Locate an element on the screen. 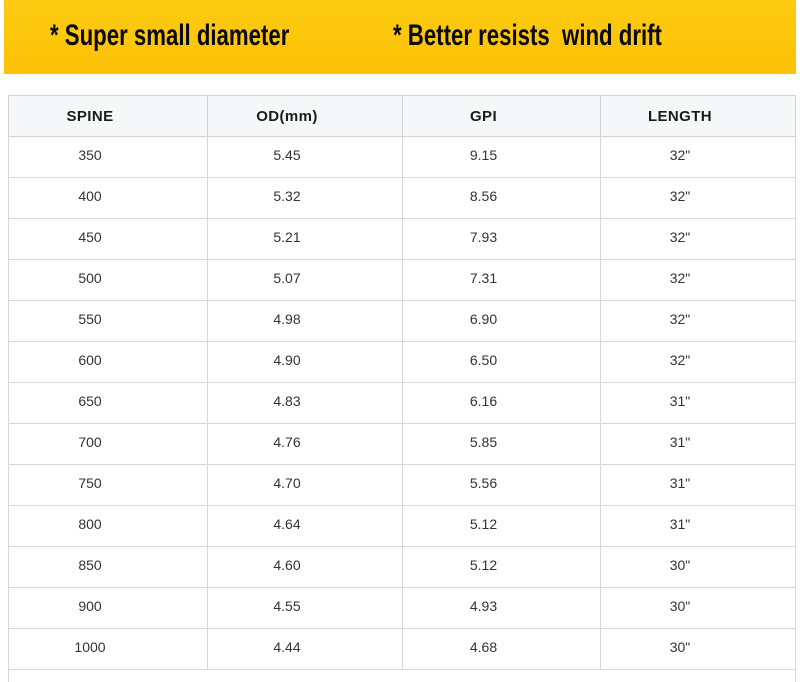 The width and height of the screenshot is (808, 682). column-header-spine: SPINE is located at coordinates (108, 116).